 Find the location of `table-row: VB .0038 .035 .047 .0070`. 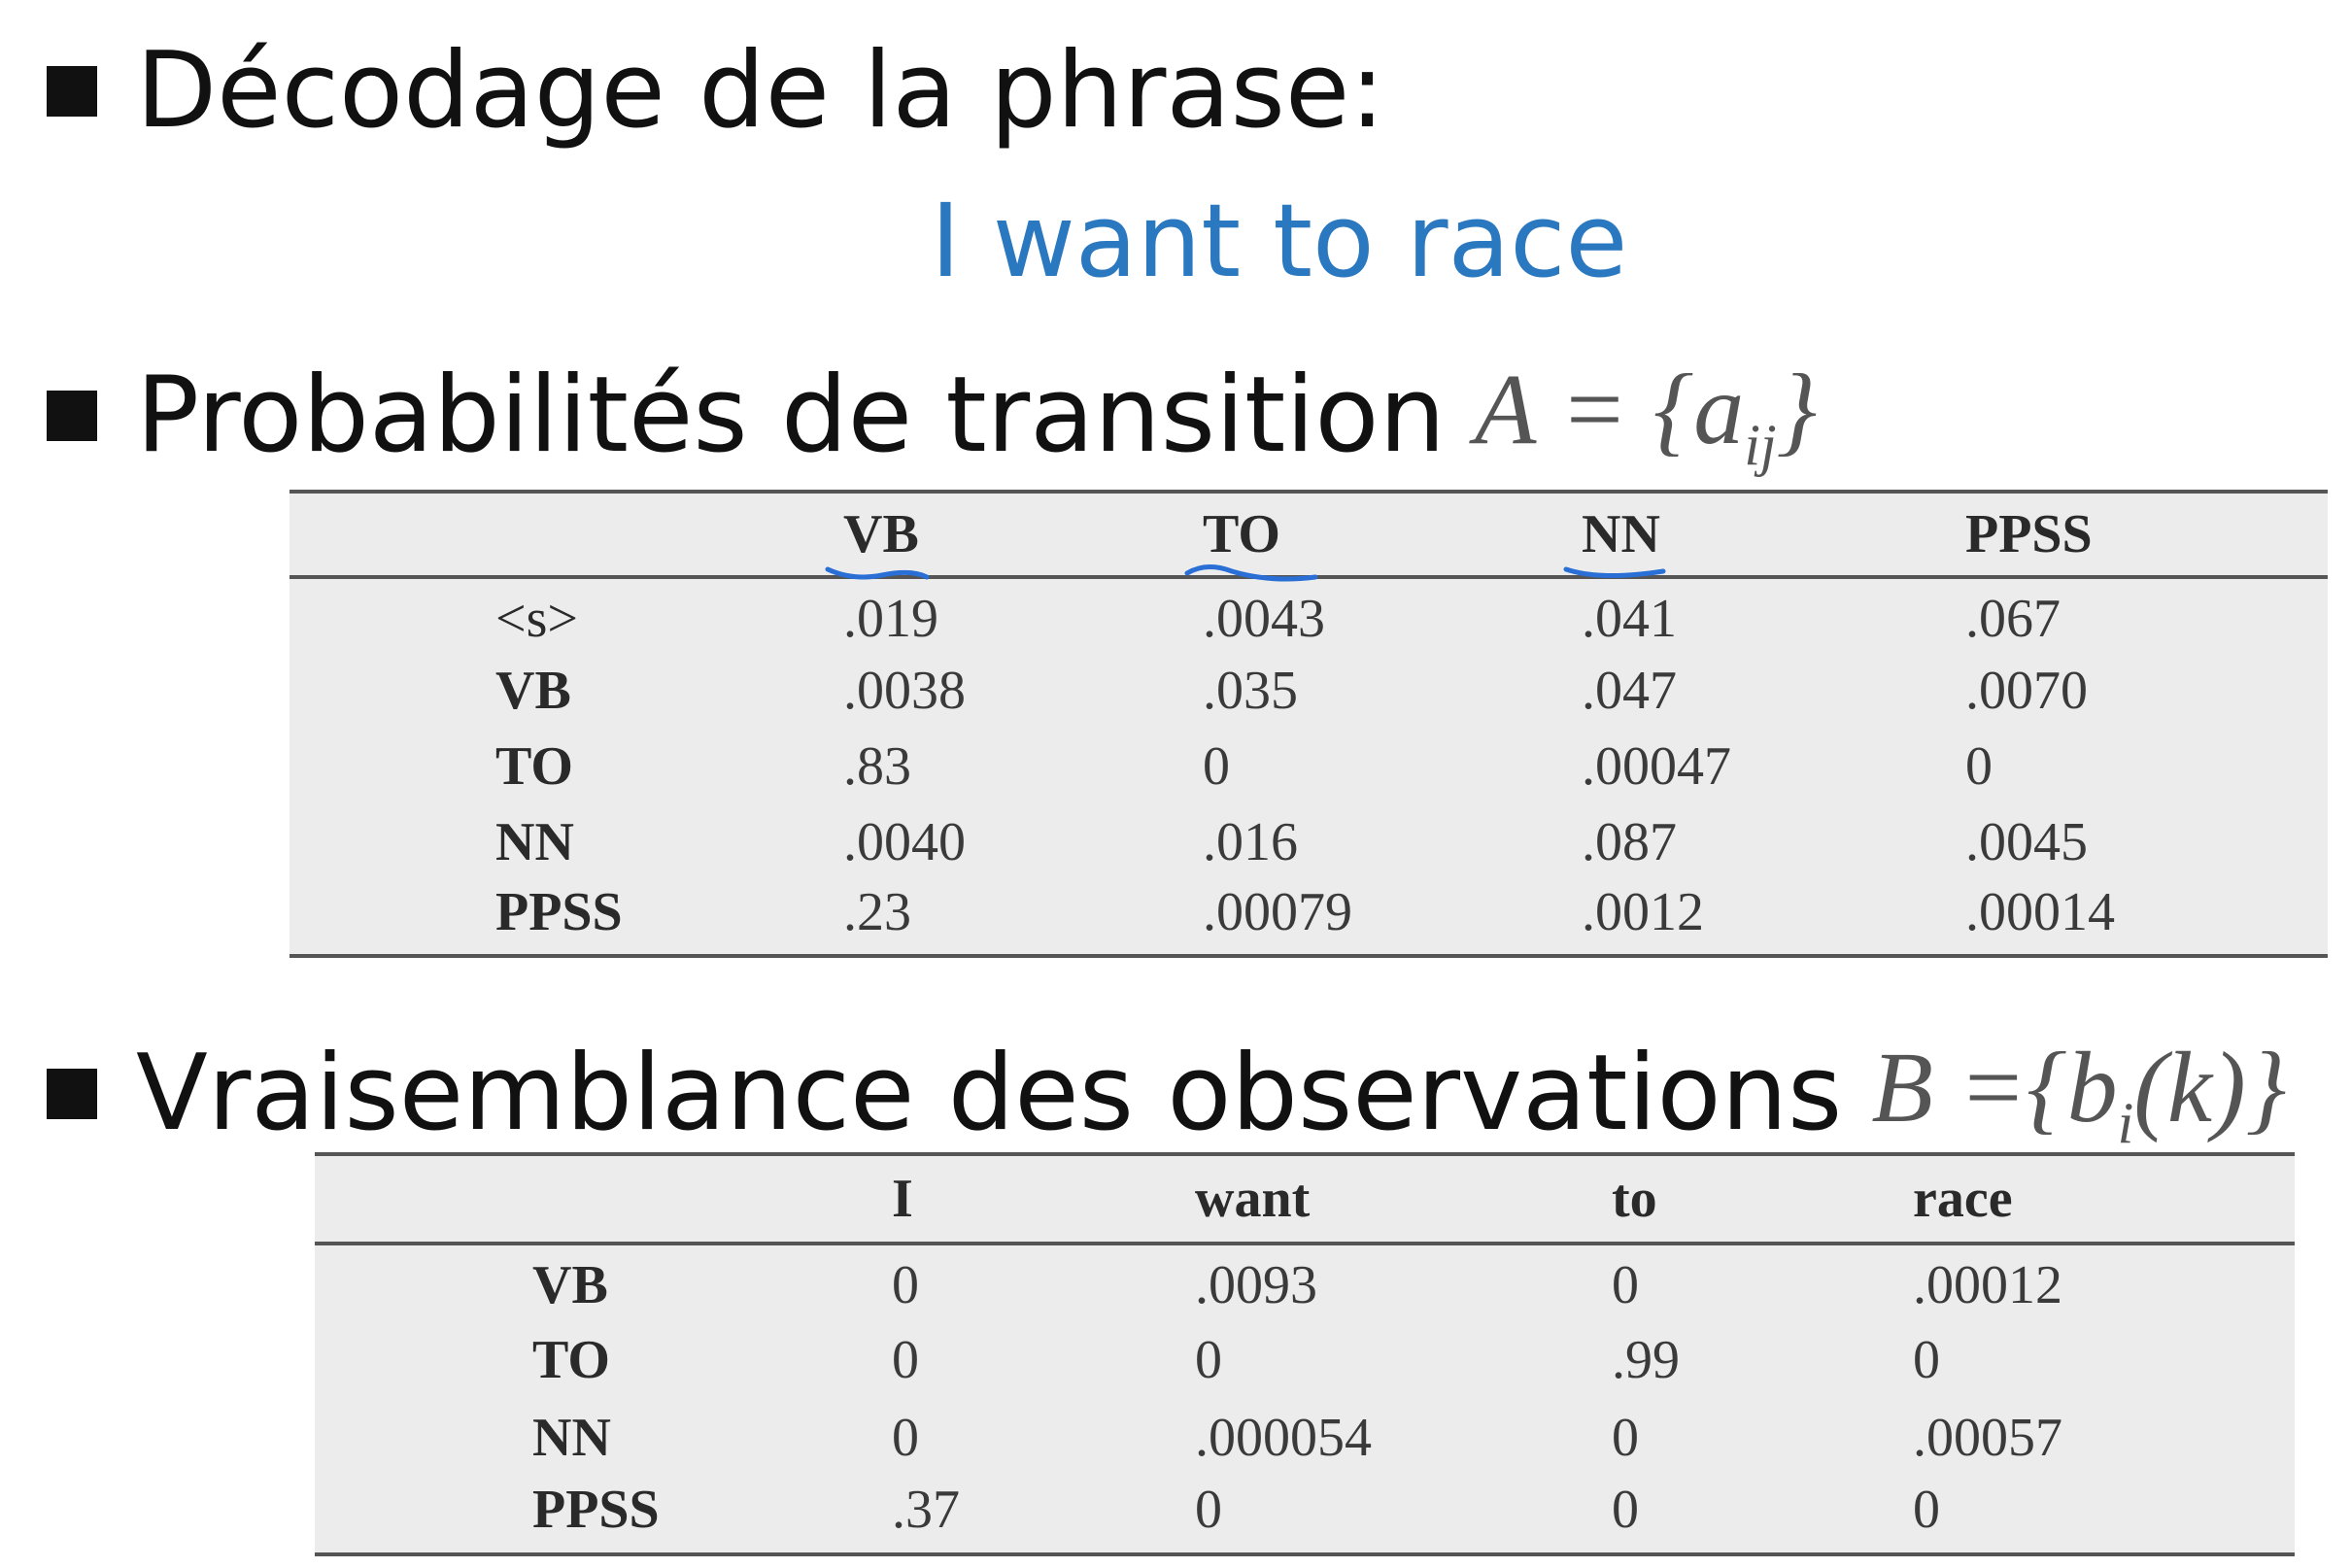

table-row: VB .0038 .035 .047 .0070 is located at coordinates (1309, 691).